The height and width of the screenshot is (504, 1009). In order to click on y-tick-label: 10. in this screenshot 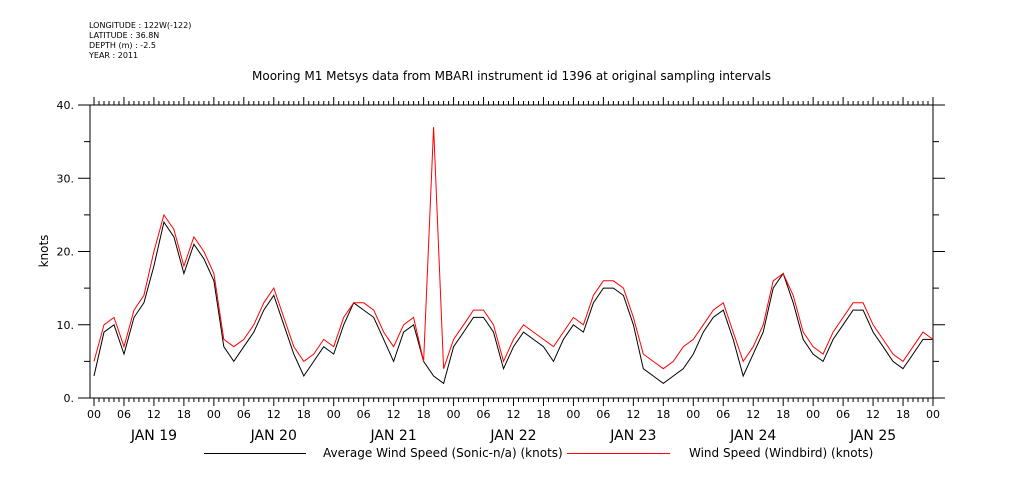, I will do `click(66, 325)`.